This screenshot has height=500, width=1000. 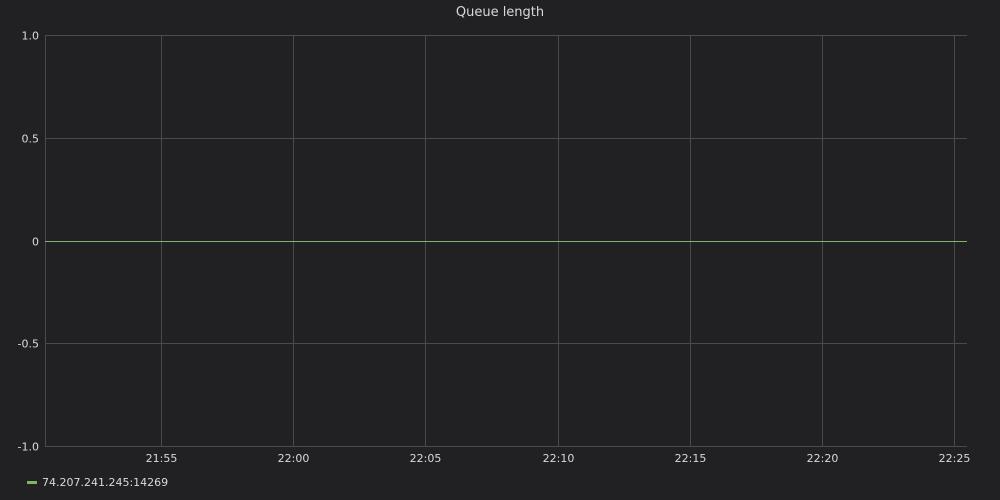 I want to click on y-tick-label: 0, so click(x=35, y=242).